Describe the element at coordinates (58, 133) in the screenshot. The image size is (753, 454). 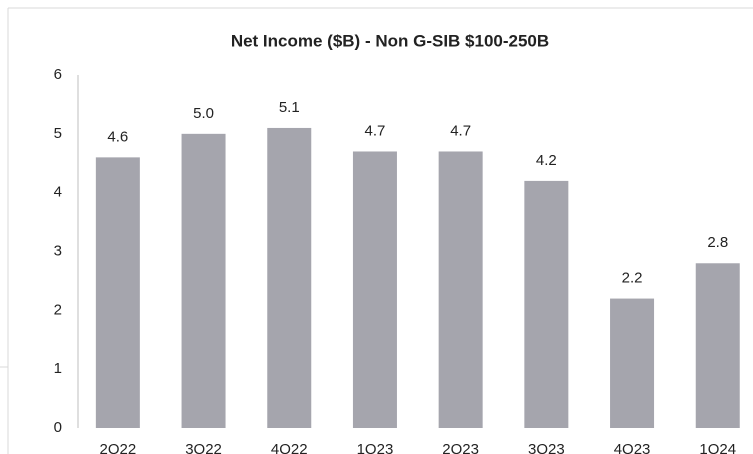
I see `y-tick-label: 5` at that location.